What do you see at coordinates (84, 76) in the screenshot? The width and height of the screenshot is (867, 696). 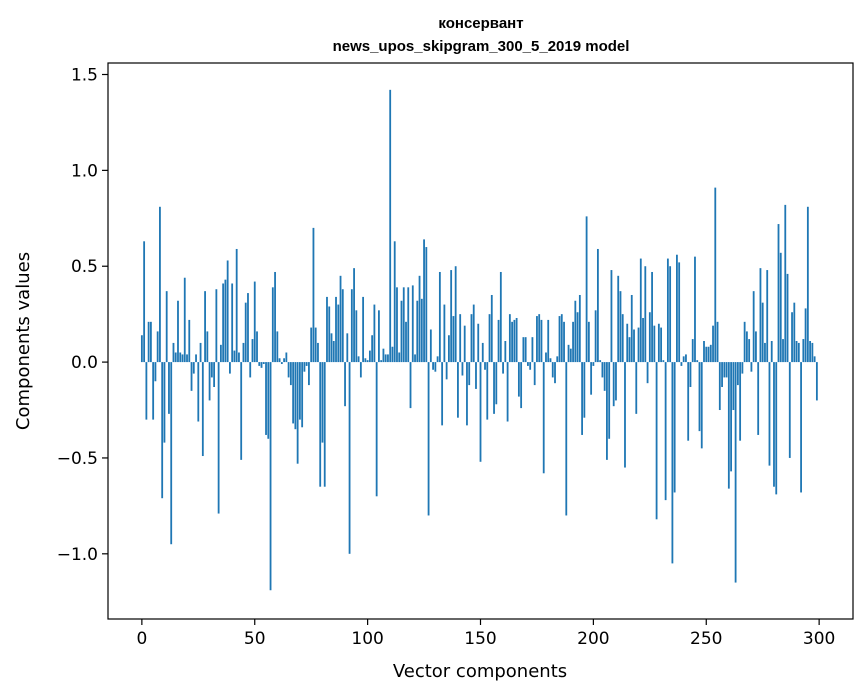 I see `y-tick-label: 1.5` at bounding box center [84, 76].